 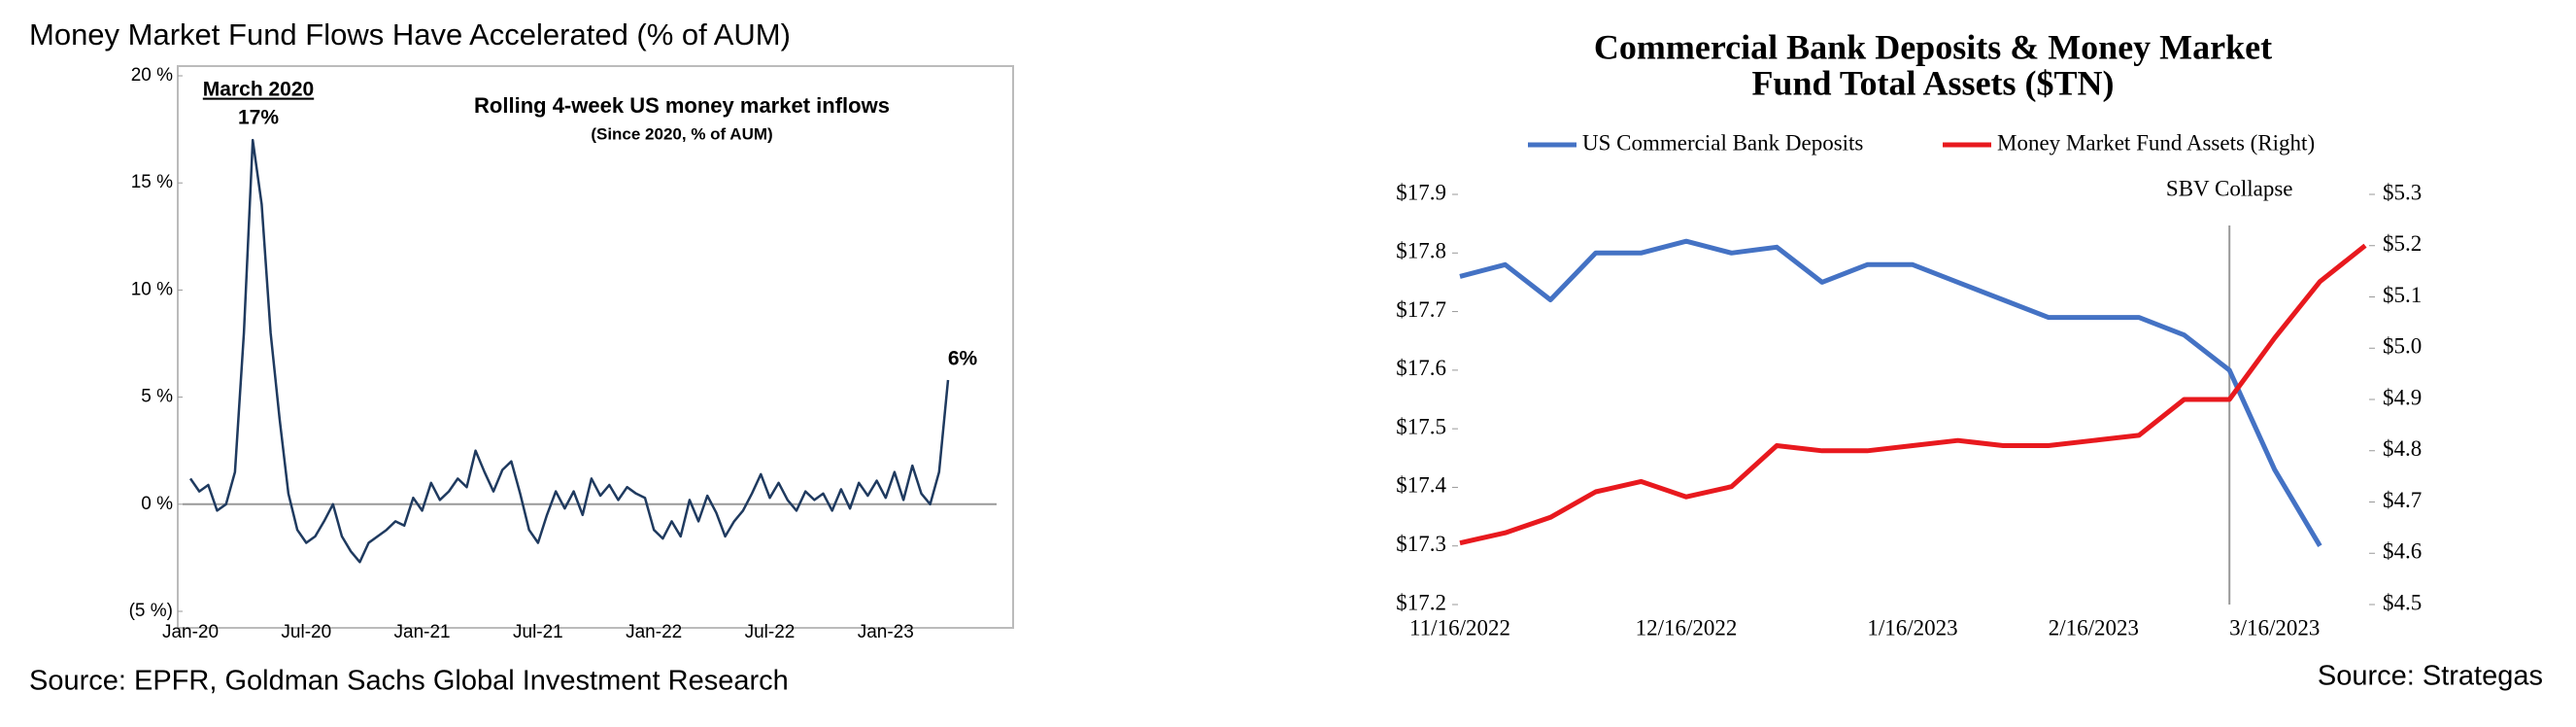 I want to click on x-tick-label: 2/16/2023, so click(x=2094, y=627).